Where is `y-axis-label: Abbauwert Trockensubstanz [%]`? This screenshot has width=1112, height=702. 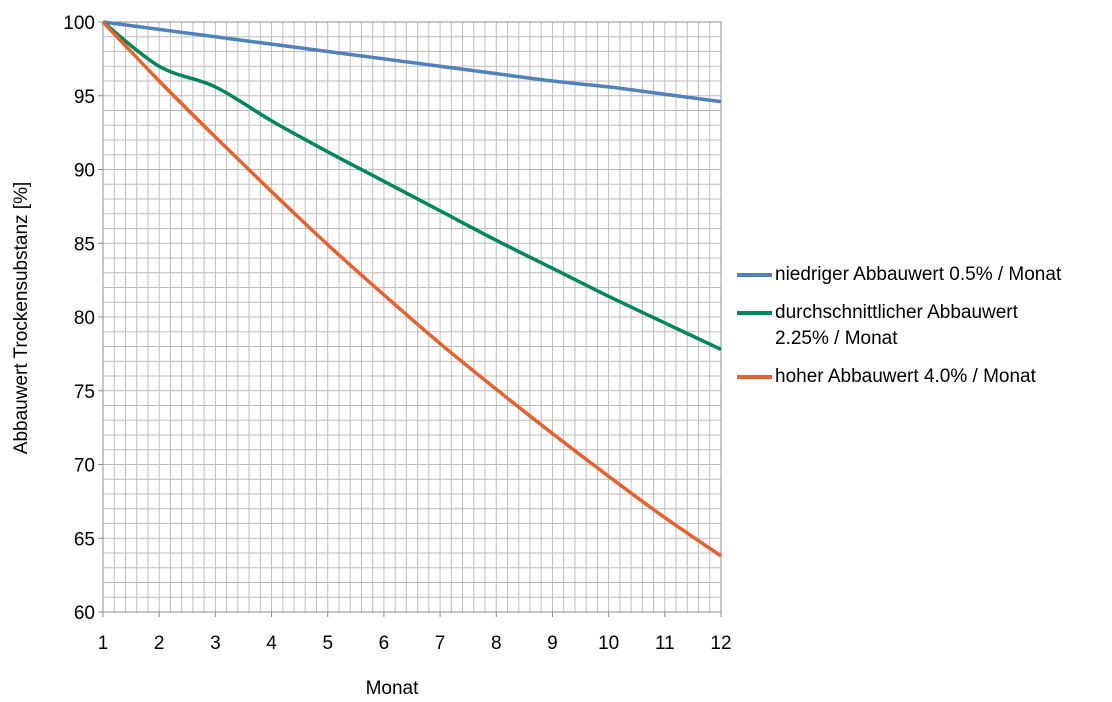
y-axis-label: Abbauwert Trockensubstanz [%] is located at coordinates (21, 318).